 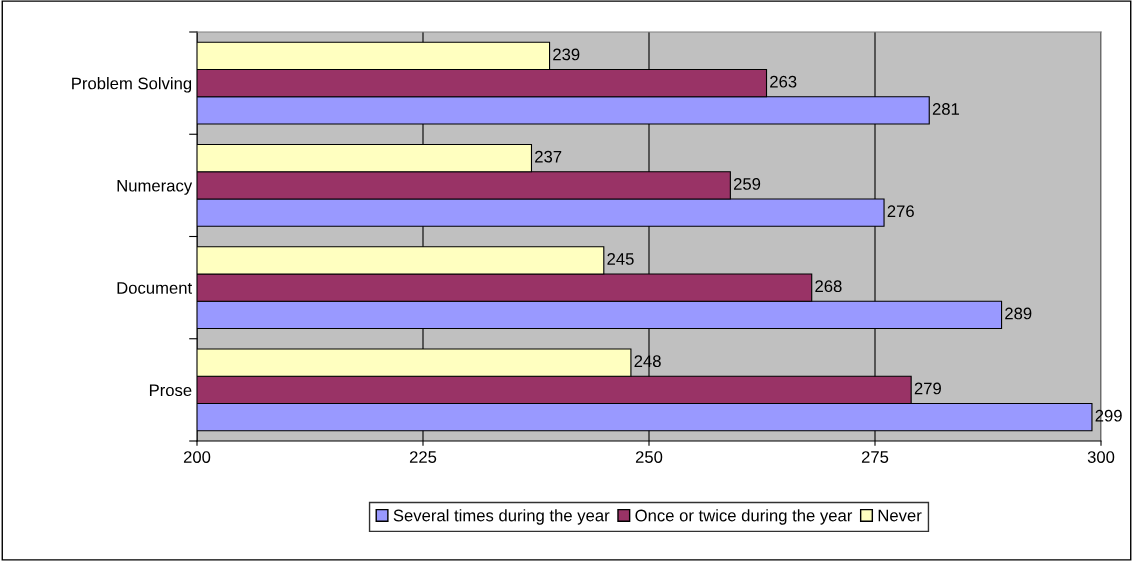 What do you see at coordinates (900, 515) in the screenshot?
I see `legend-label: Never` at bounding box center [900, 515].